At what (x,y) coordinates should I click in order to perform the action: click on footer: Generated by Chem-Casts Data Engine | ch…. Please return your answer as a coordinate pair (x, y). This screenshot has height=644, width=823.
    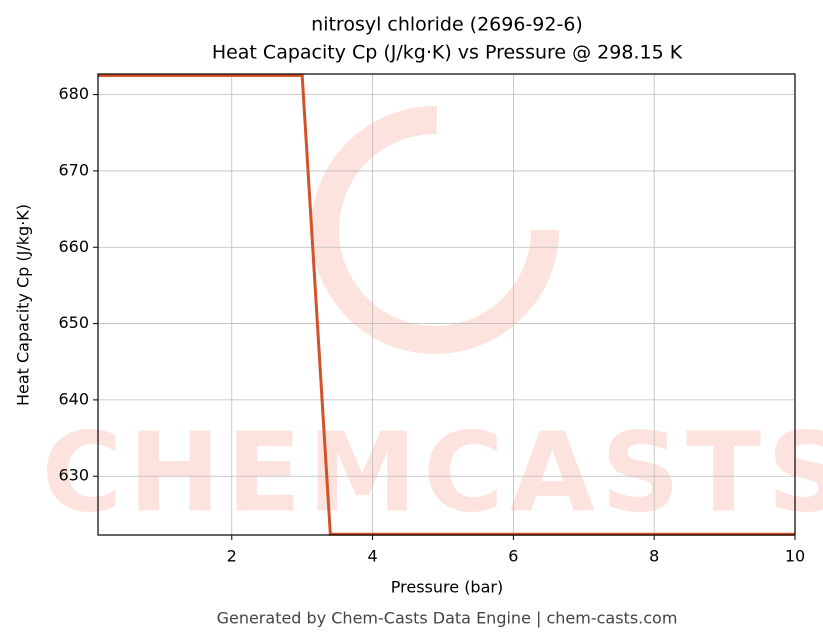
    Looking at the image, I should click on (447, 618).